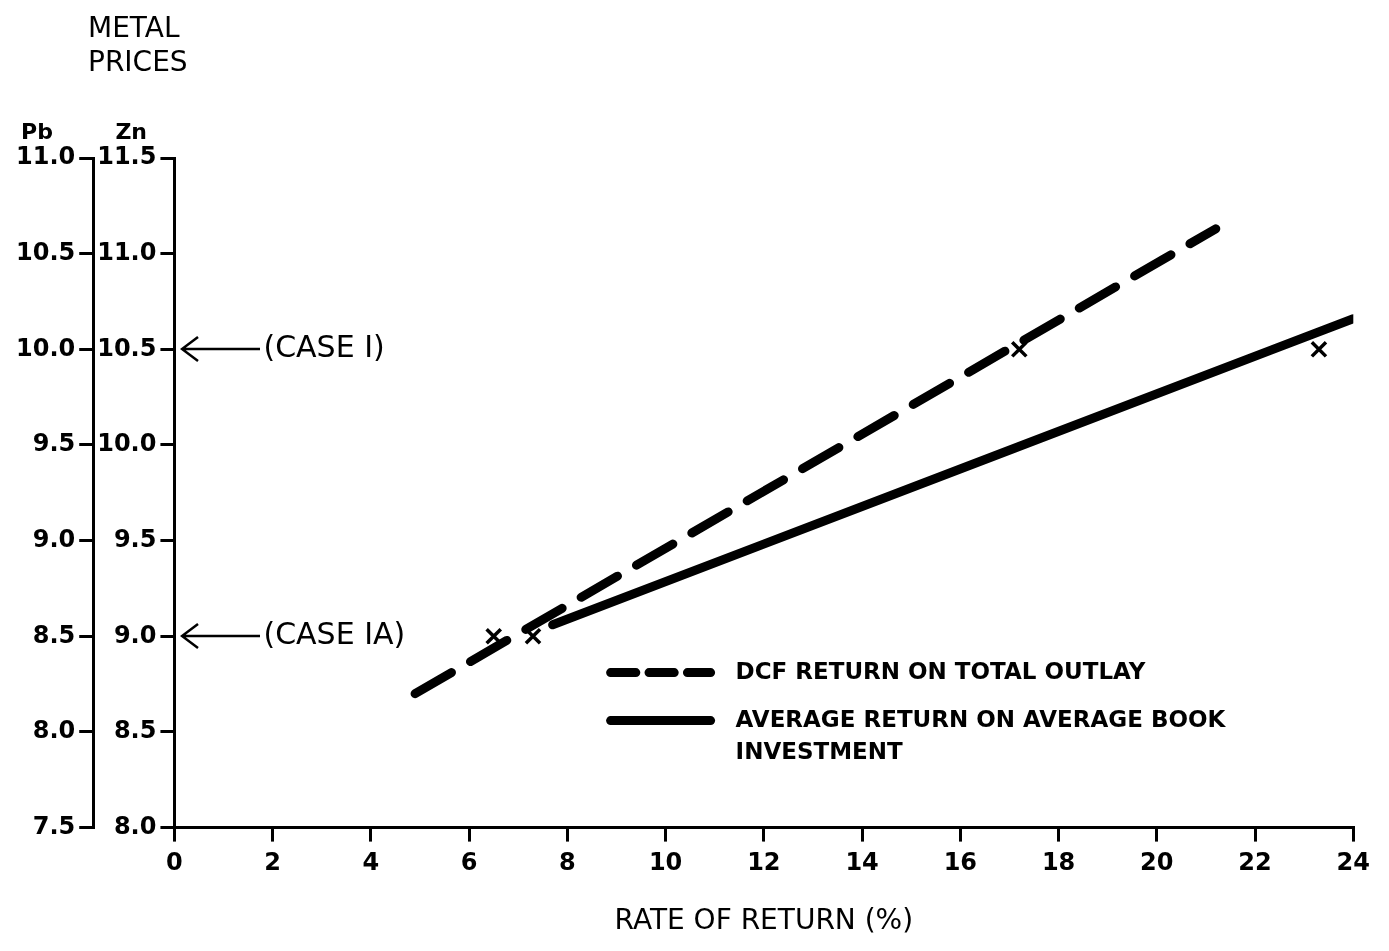 The width and height of the screenshot is (1389, 951). Describe the element at coordinates (54, 730) in the screenshot. I see `y-tick-label: 8.0` at that location.